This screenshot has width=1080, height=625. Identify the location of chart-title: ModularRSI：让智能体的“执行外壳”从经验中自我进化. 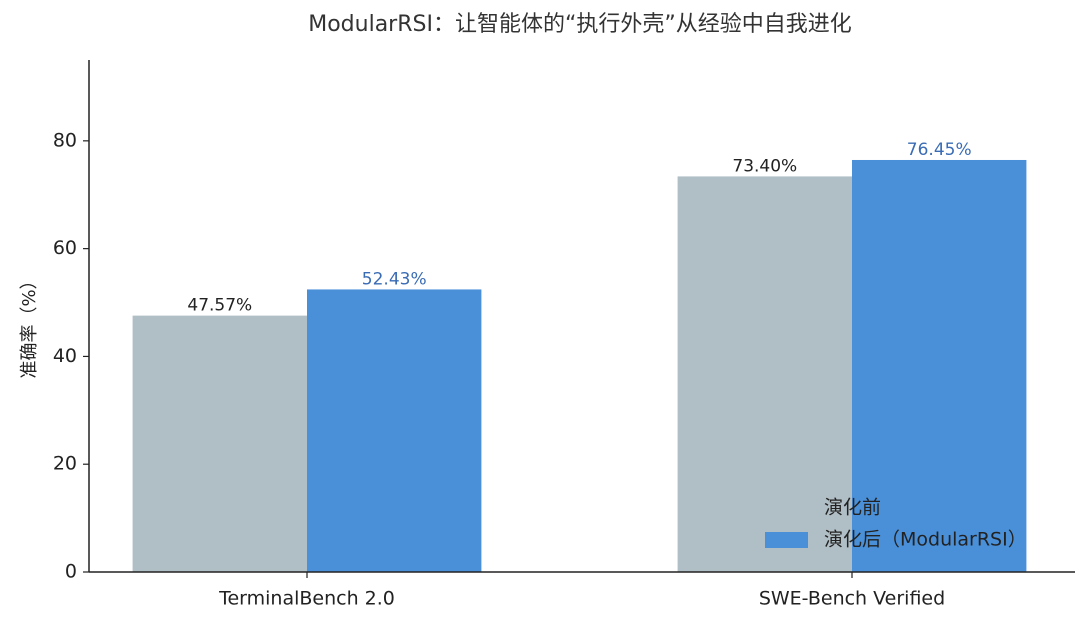
(580, 24).